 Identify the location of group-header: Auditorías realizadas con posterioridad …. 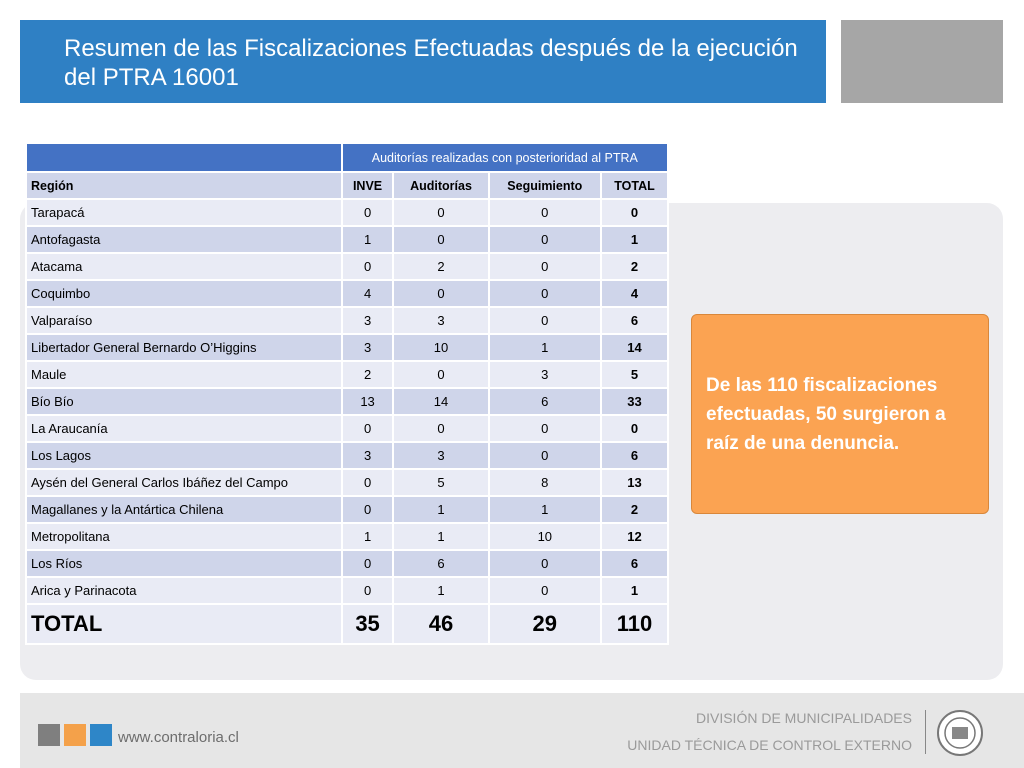
(505, 157).